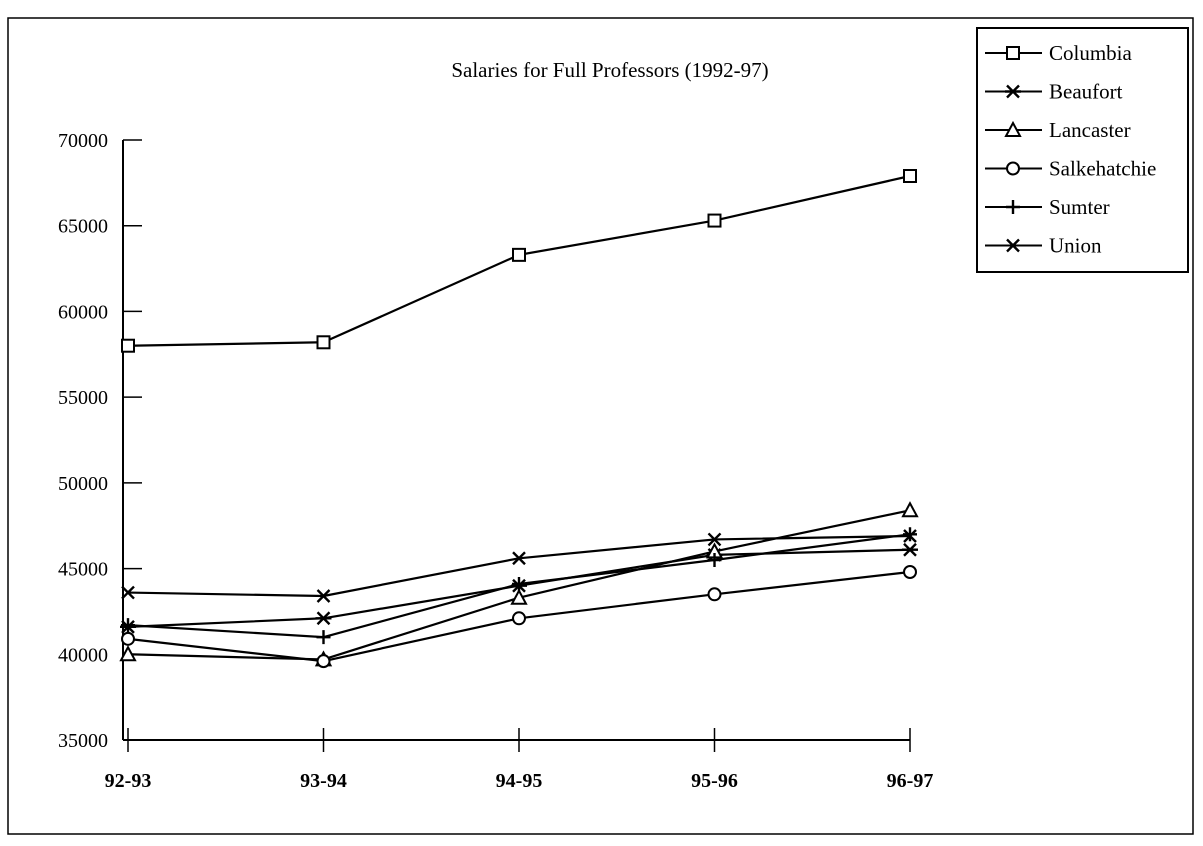  What do you see at coordinates (1013, 168) in the screenshot?
I see `legend-marker-salkehatchie` at bounding box center [1013, 168].